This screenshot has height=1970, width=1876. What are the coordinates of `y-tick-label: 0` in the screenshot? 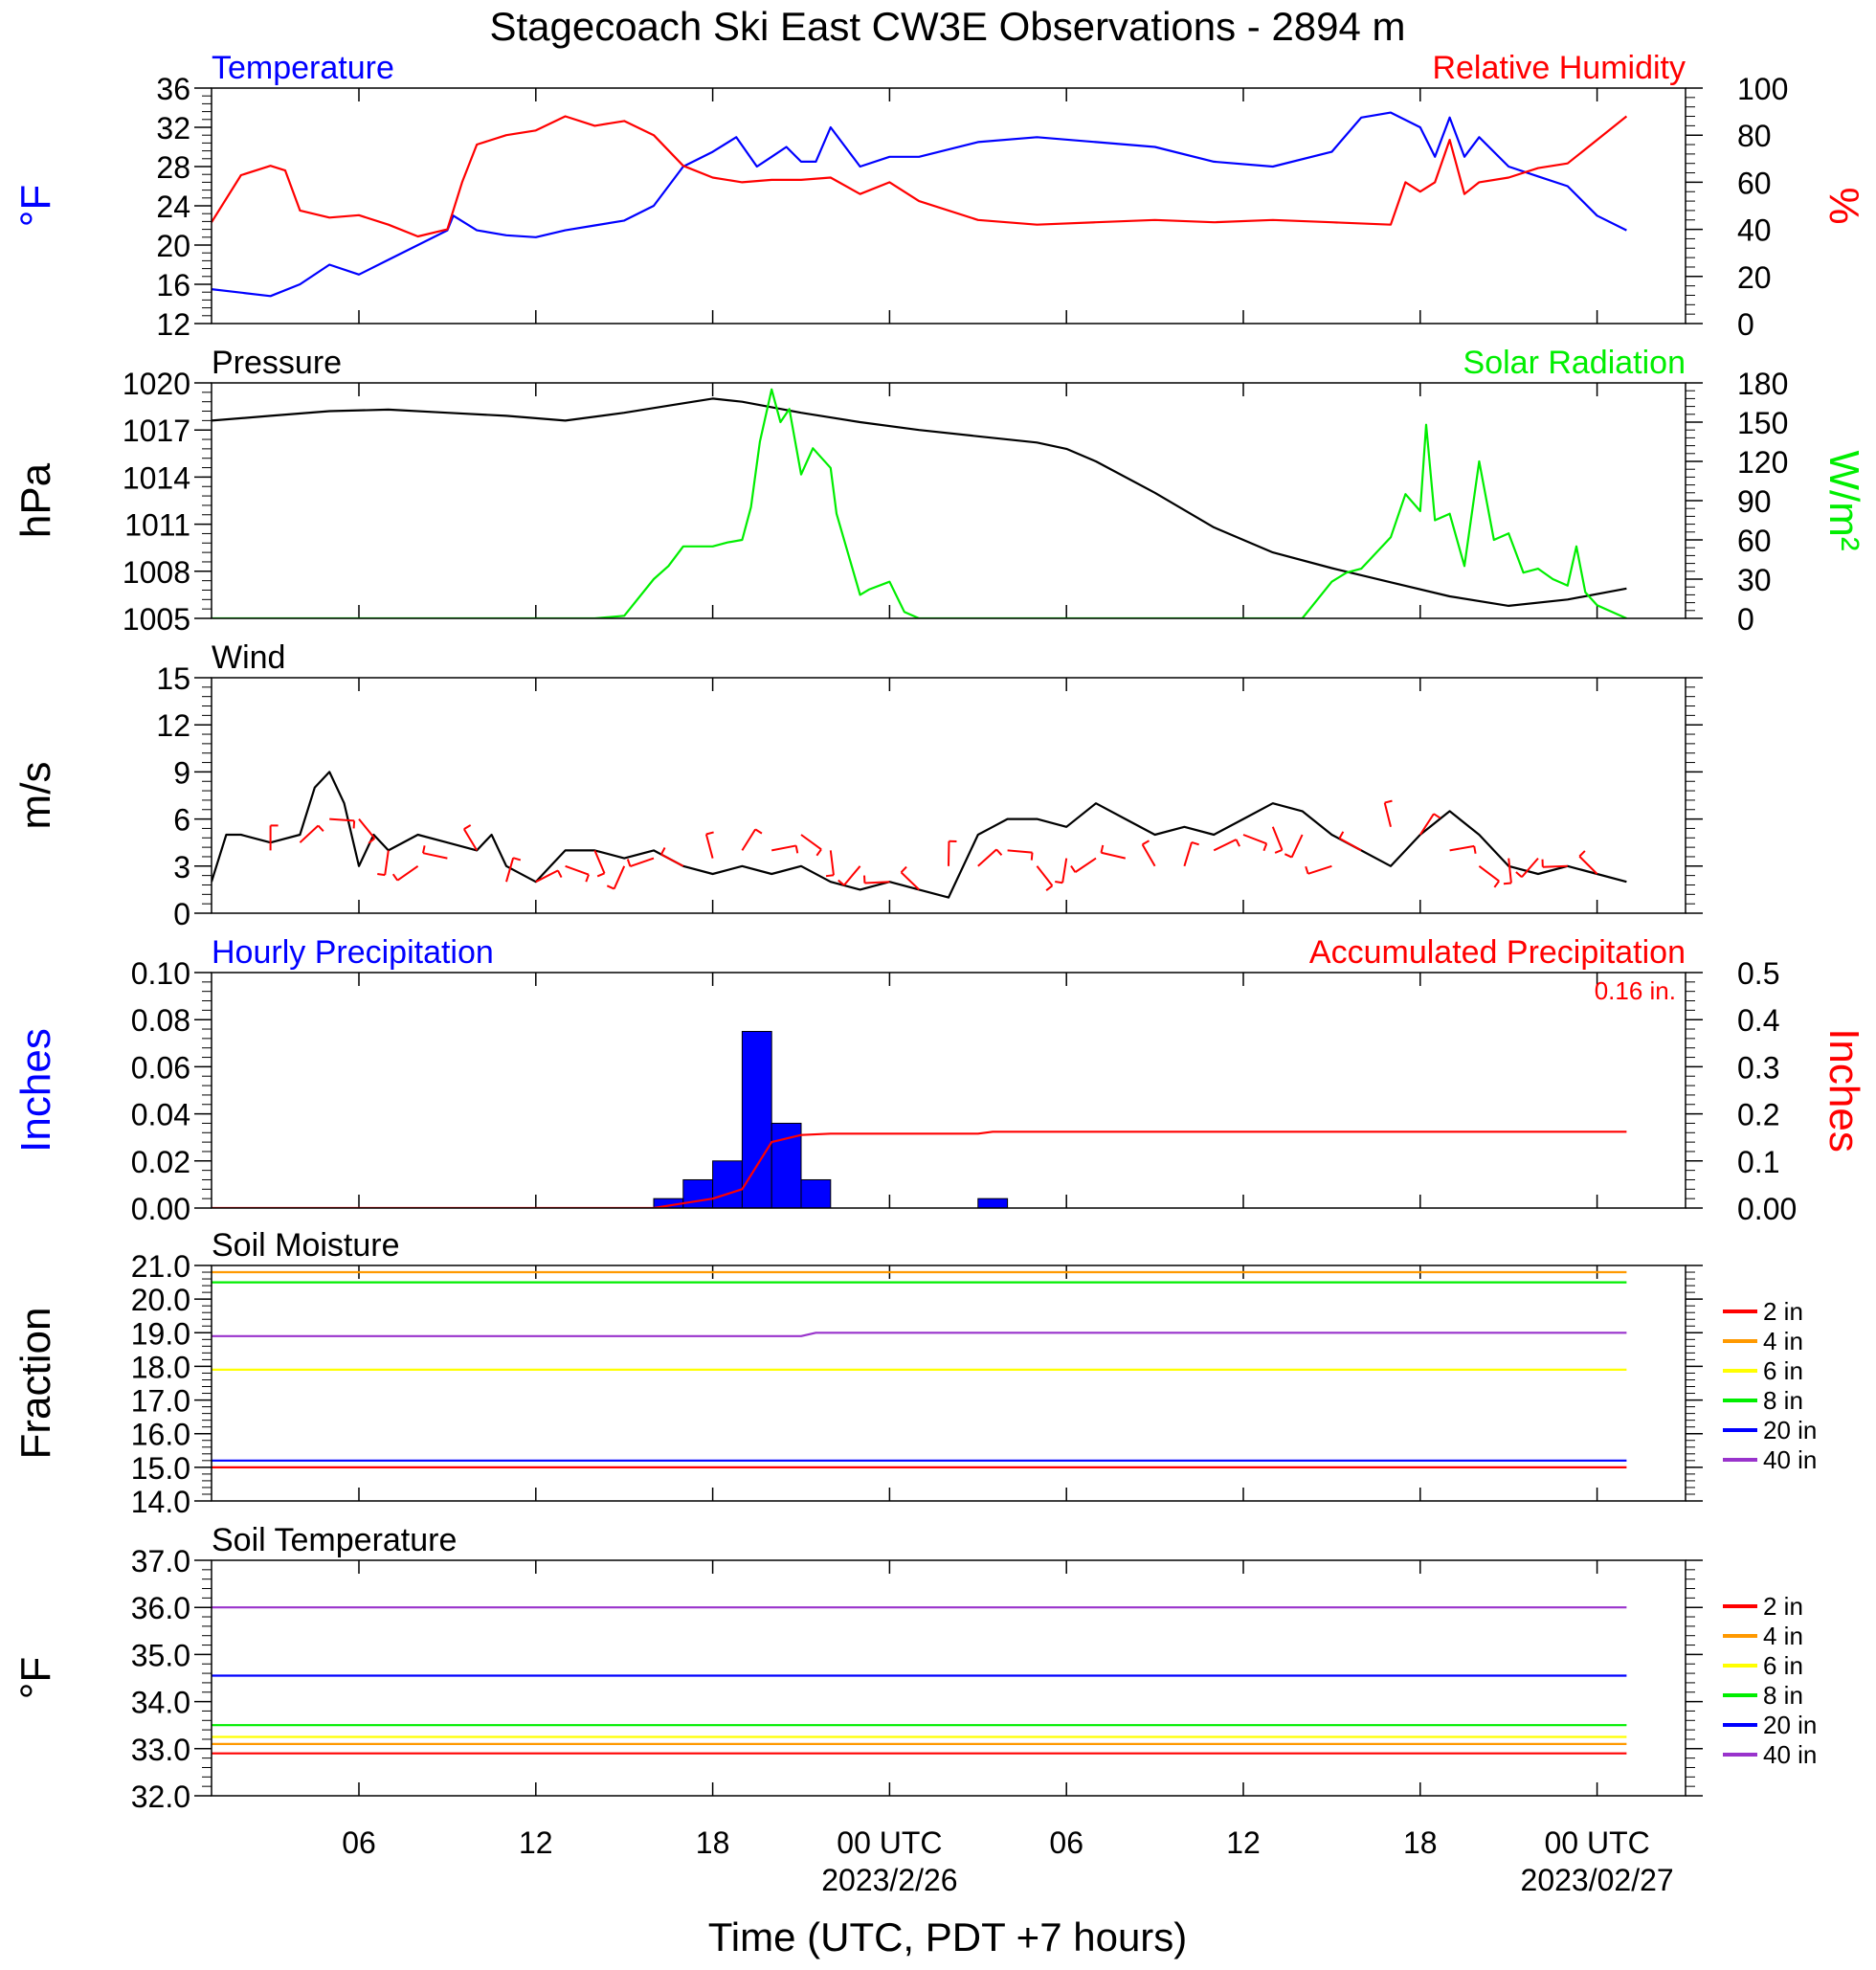 It's located at (181, 914).